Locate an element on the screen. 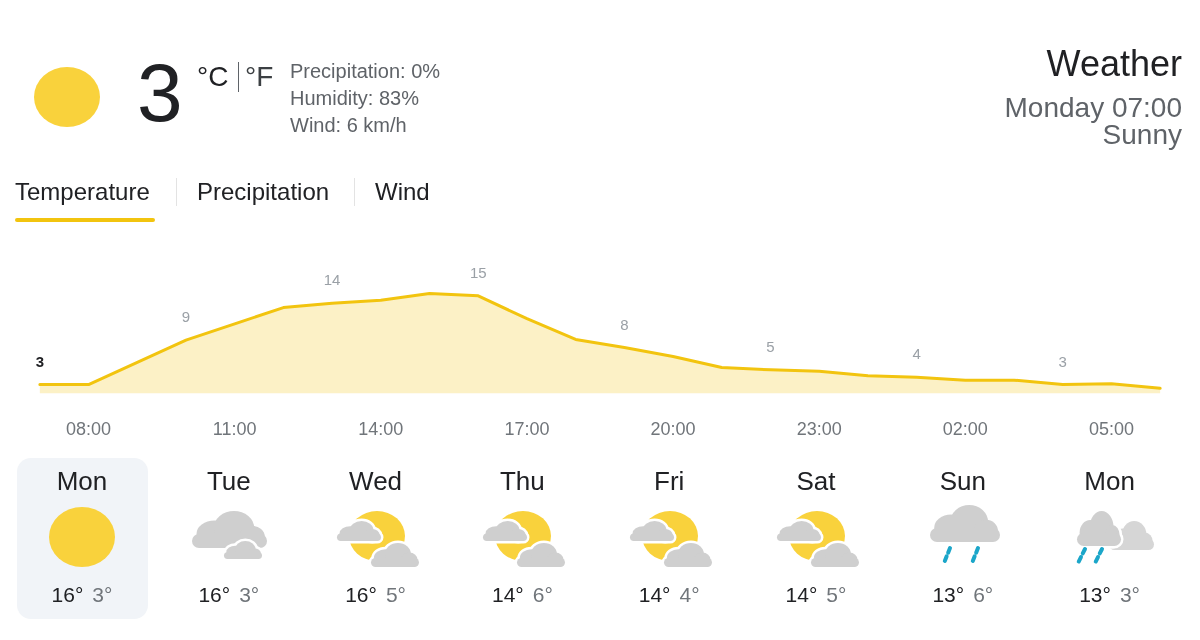 The image size is (1200, 640). text: Humidity: 83% is located at coordinates (354, 98).